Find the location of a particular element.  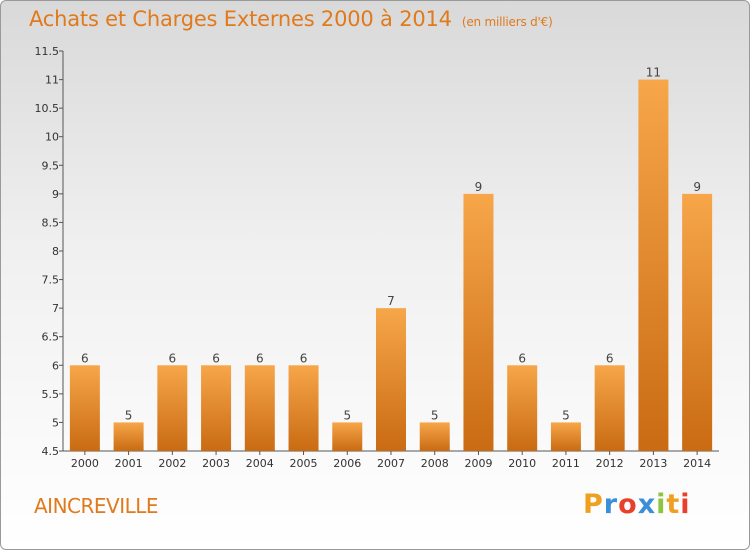

x-tick-label: 2000 is located at coordinates (85, 463).